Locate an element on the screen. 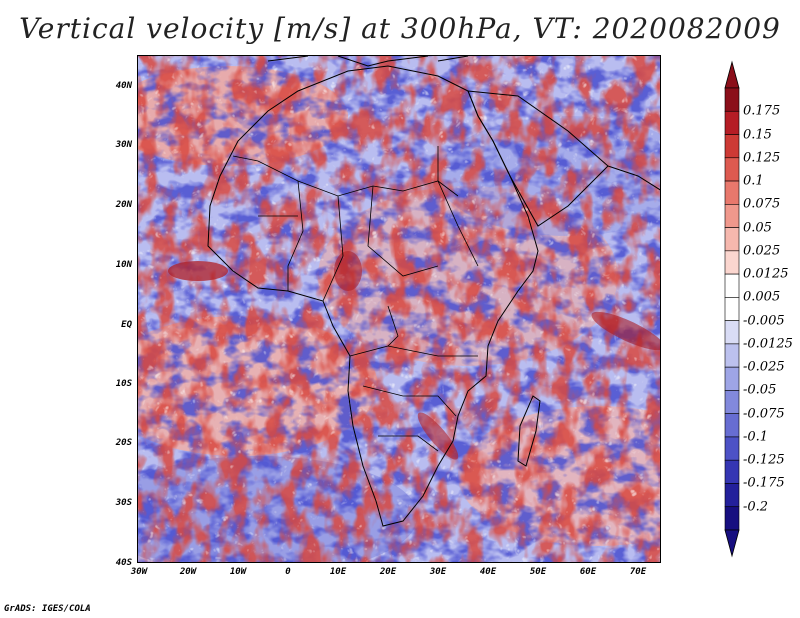 This screenshot has width=800, height=618. lat-tick-label: 30N is located at coordinates (123, 145).